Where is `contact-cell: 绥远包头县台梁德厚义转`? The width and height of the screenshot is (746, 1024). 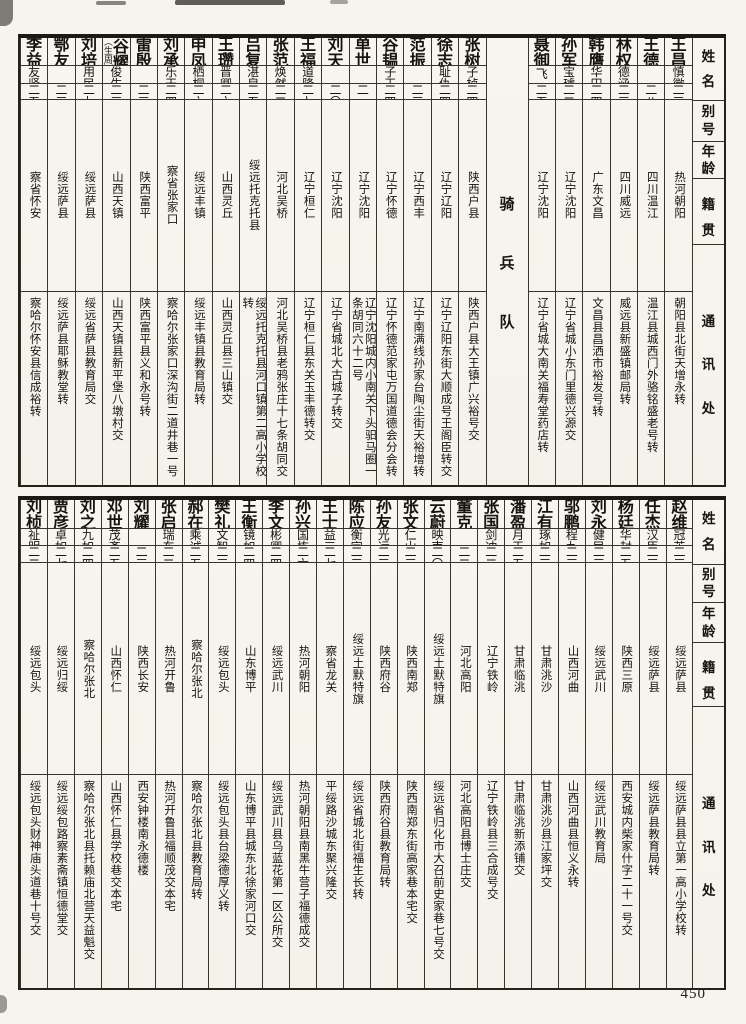
contact-cell: 绥远包头县台梁德厚义转 is located at coordinates (222, 880).